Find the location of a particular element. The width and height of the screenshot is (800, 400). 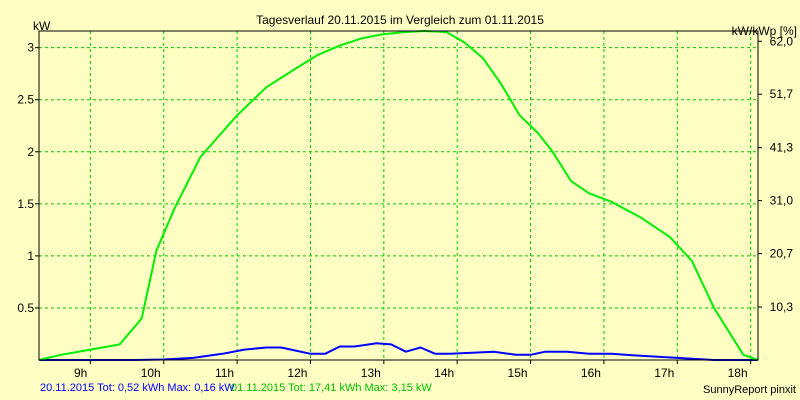

x-tick-label: 10h is located at coordinates (151, 373).